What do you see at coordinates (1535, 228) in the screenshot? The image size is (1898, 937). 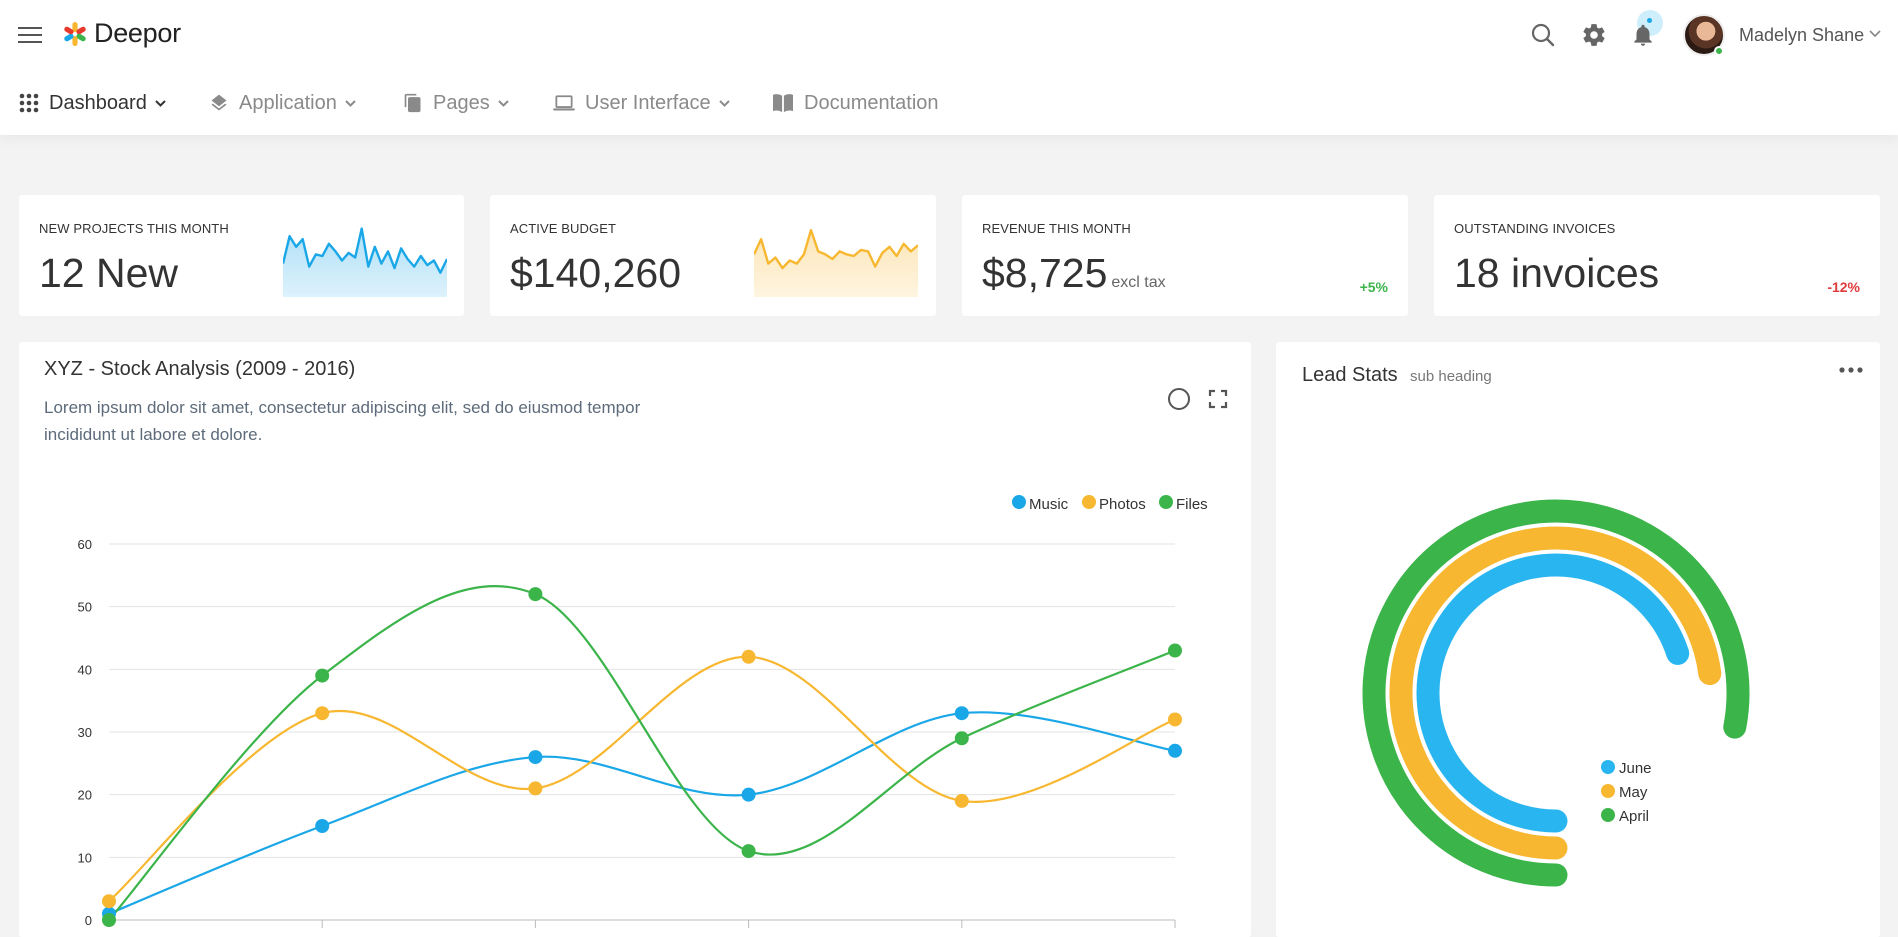 I see `stat-title: OUTSTANDING INVOICES` at bounding box center [1535, 228].